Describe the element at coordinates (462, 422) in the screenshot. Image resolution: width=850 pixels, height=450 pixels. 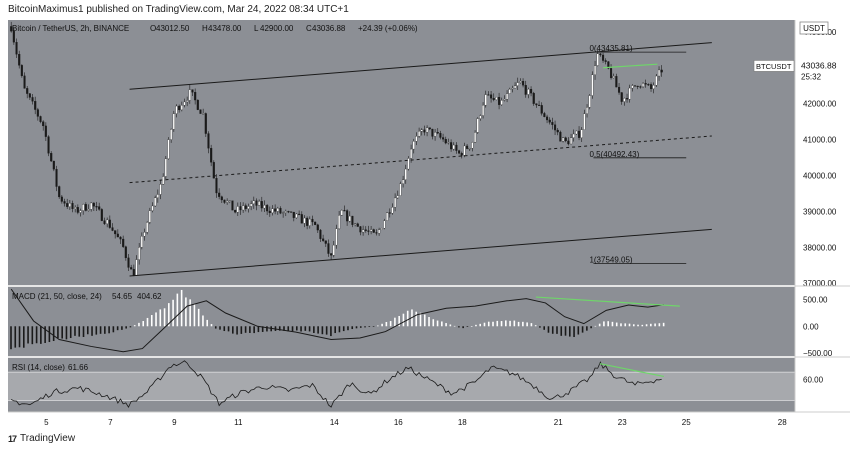
I see `time-axis-tick: 18` at that location.